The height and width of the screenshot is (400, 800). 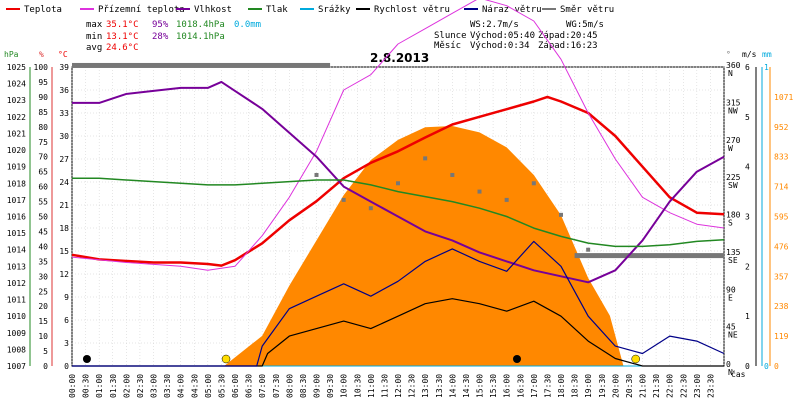 I want to click on stat-min-hum: 28%, so click(x=160, y=37).